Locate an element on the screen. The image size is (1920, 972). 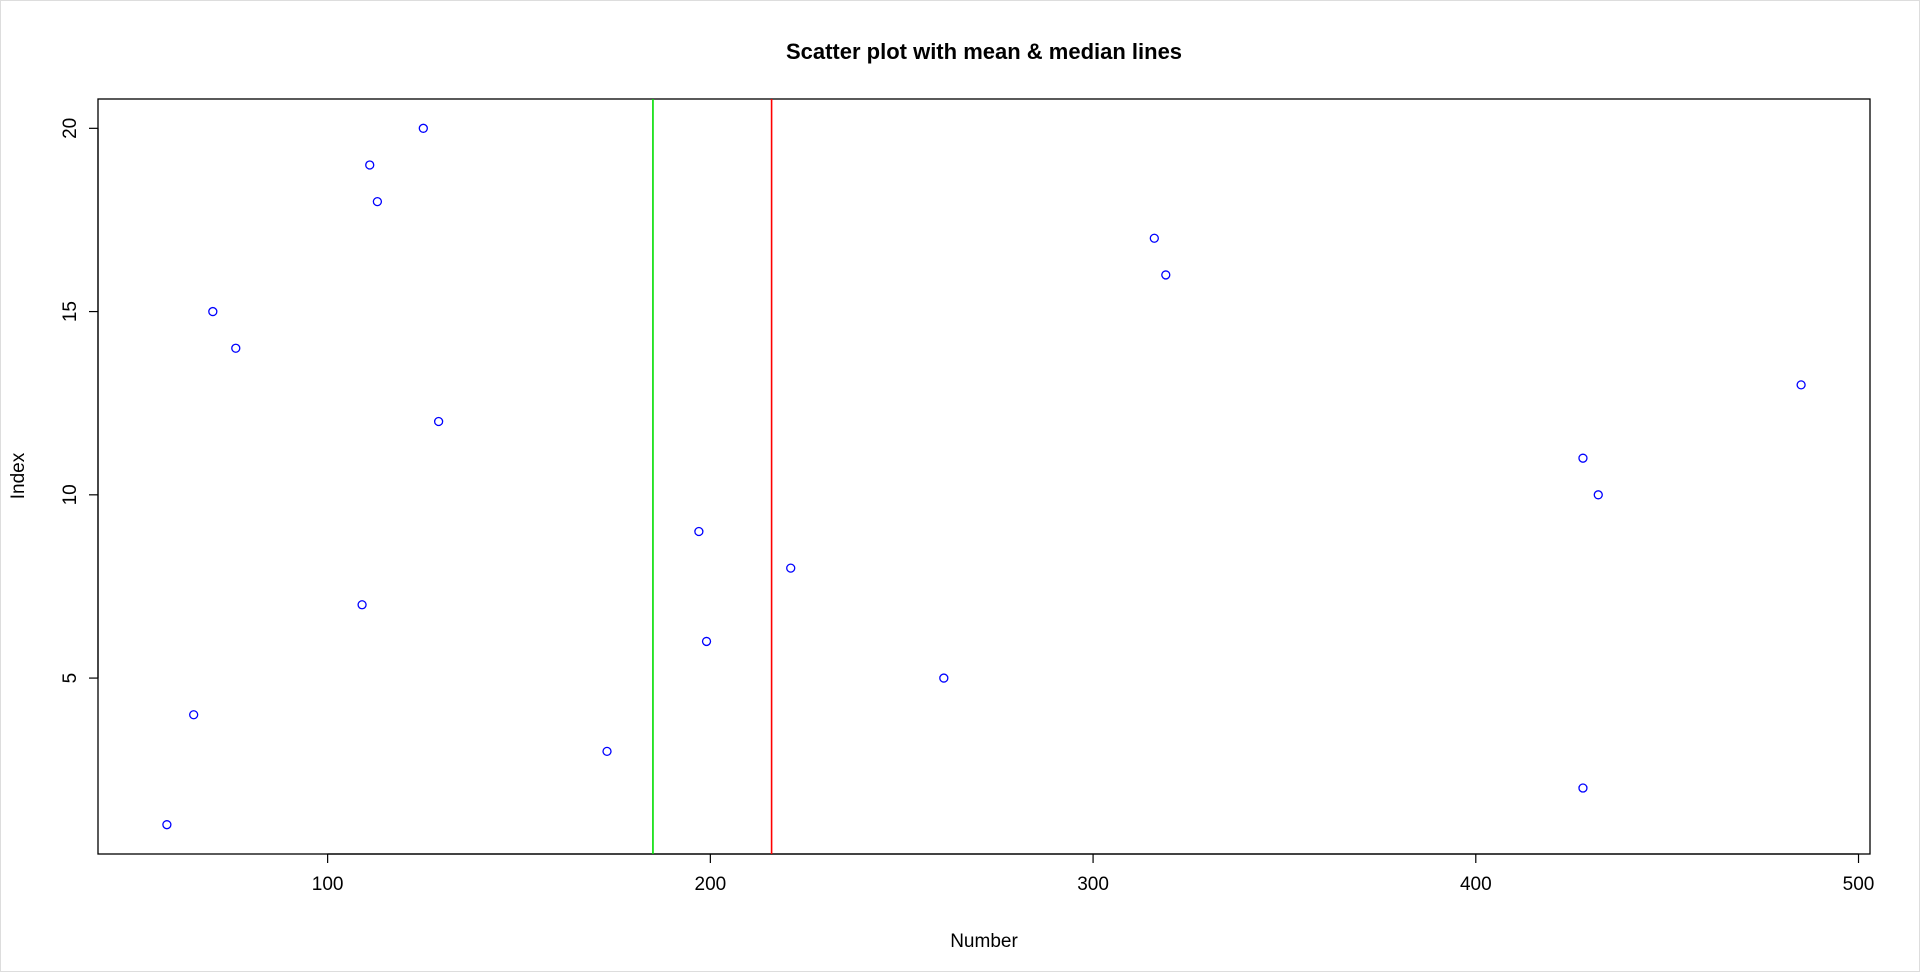
x-tick-label: 500 is located at coordinates (1859, 884).